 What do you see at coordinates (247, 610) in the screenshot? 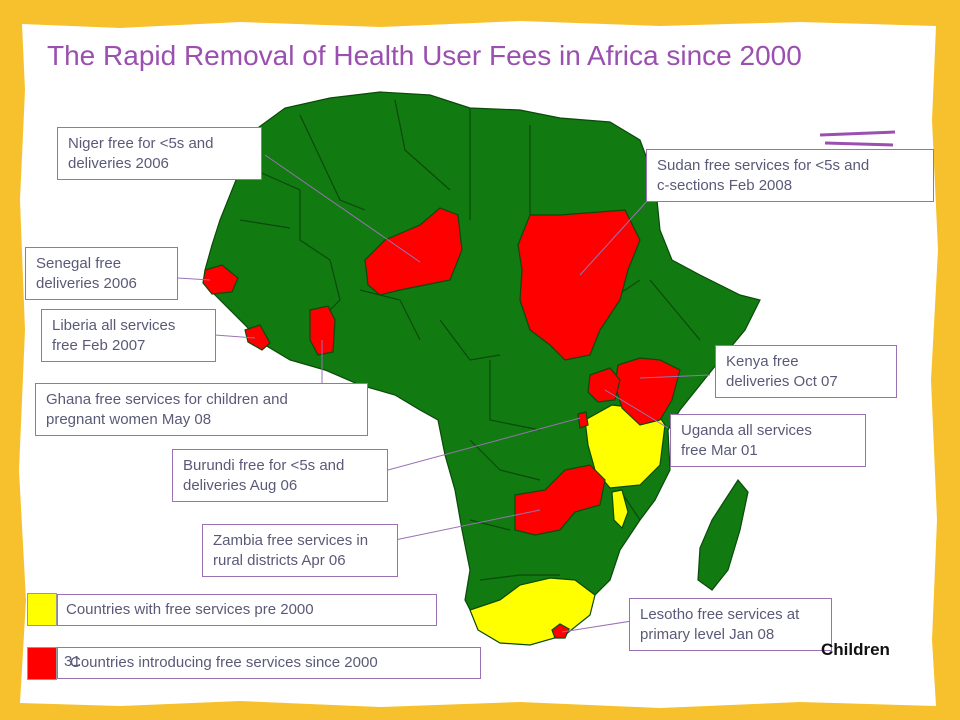
I see `legend-label-pre-2000: Countries with free services pre 2000` at bounding box center [247, 610].